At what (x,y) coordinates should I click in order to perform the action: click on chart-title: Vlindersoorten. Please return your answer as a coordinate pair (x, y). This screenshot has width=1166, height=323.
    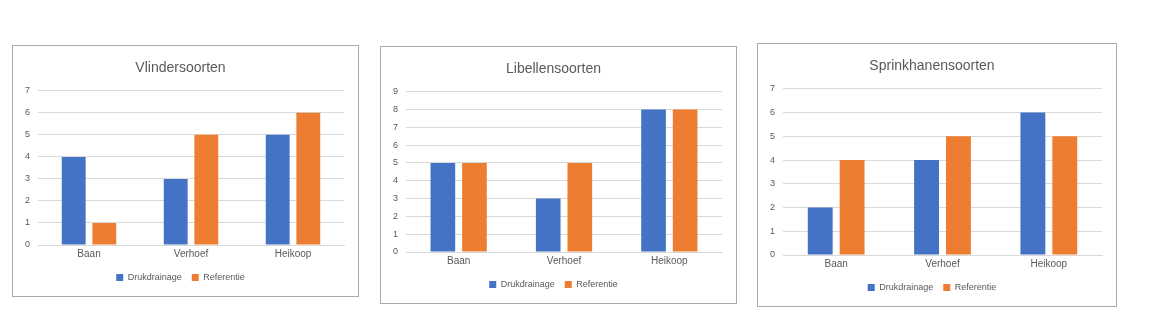
    Looking at the image, I should click on (180, 67).